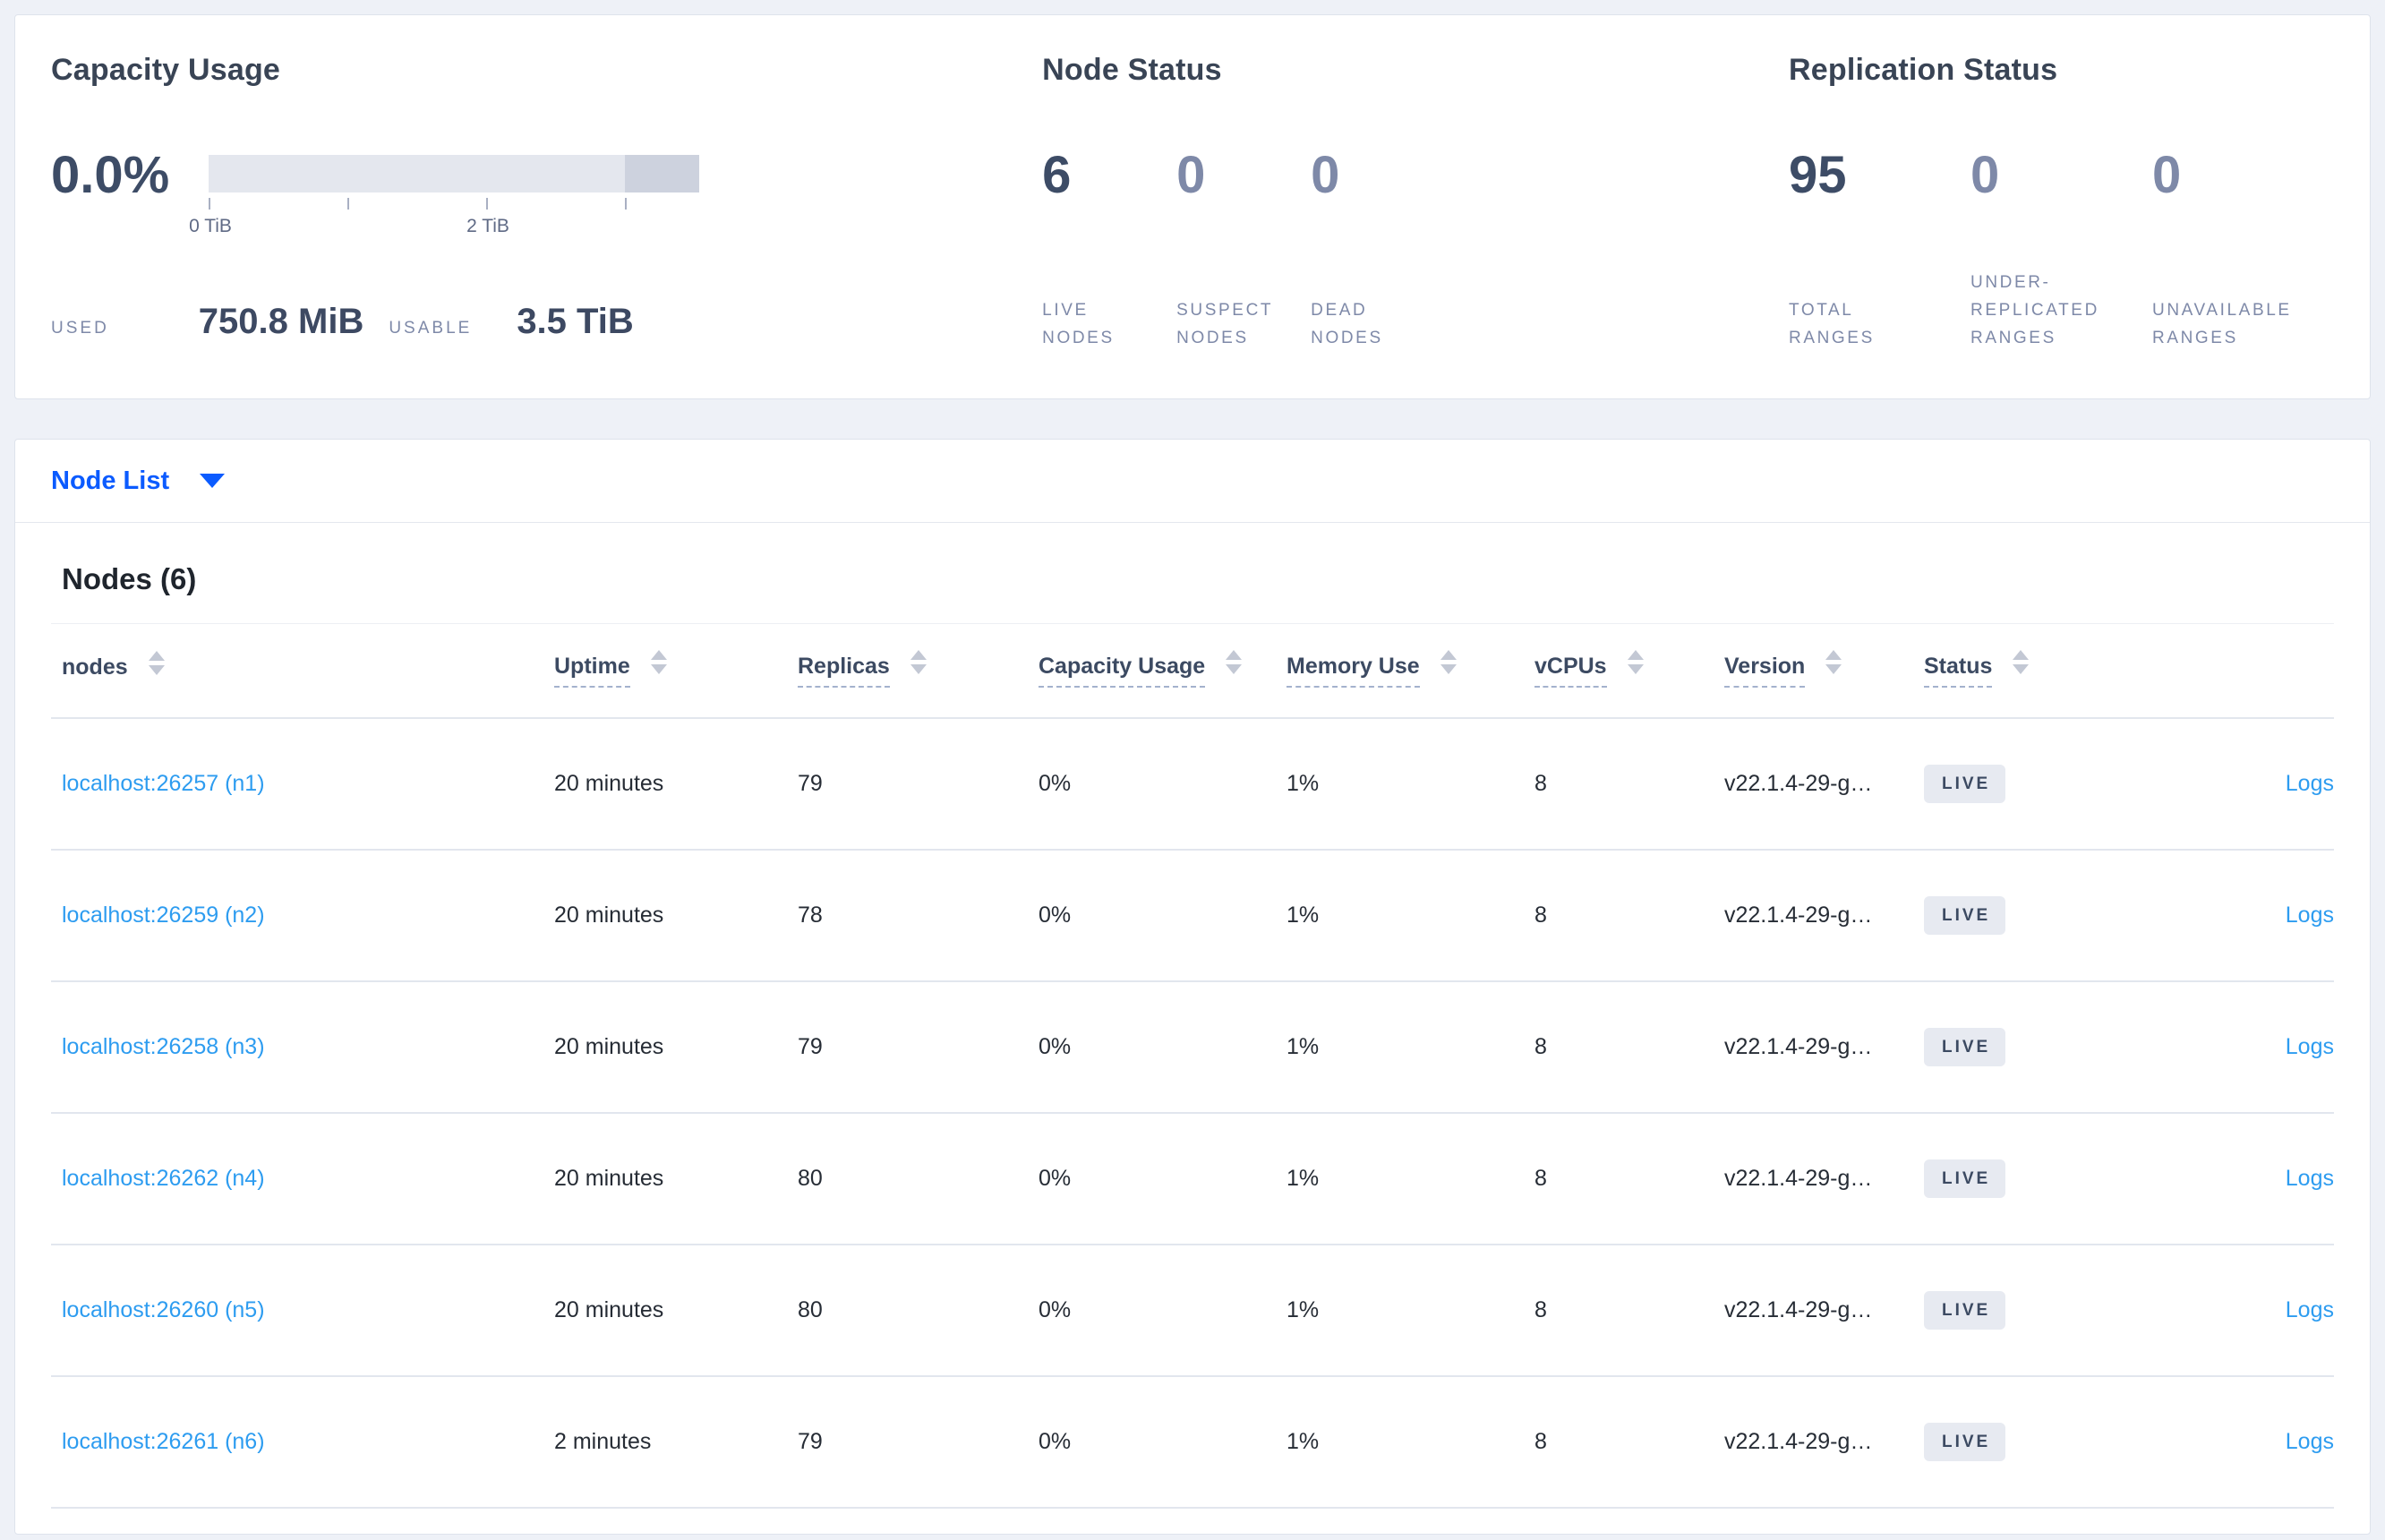 The width and height of the screenshot is (2385, 1540). I want to click on column-header-nodes: nodes, so click(297, 671).